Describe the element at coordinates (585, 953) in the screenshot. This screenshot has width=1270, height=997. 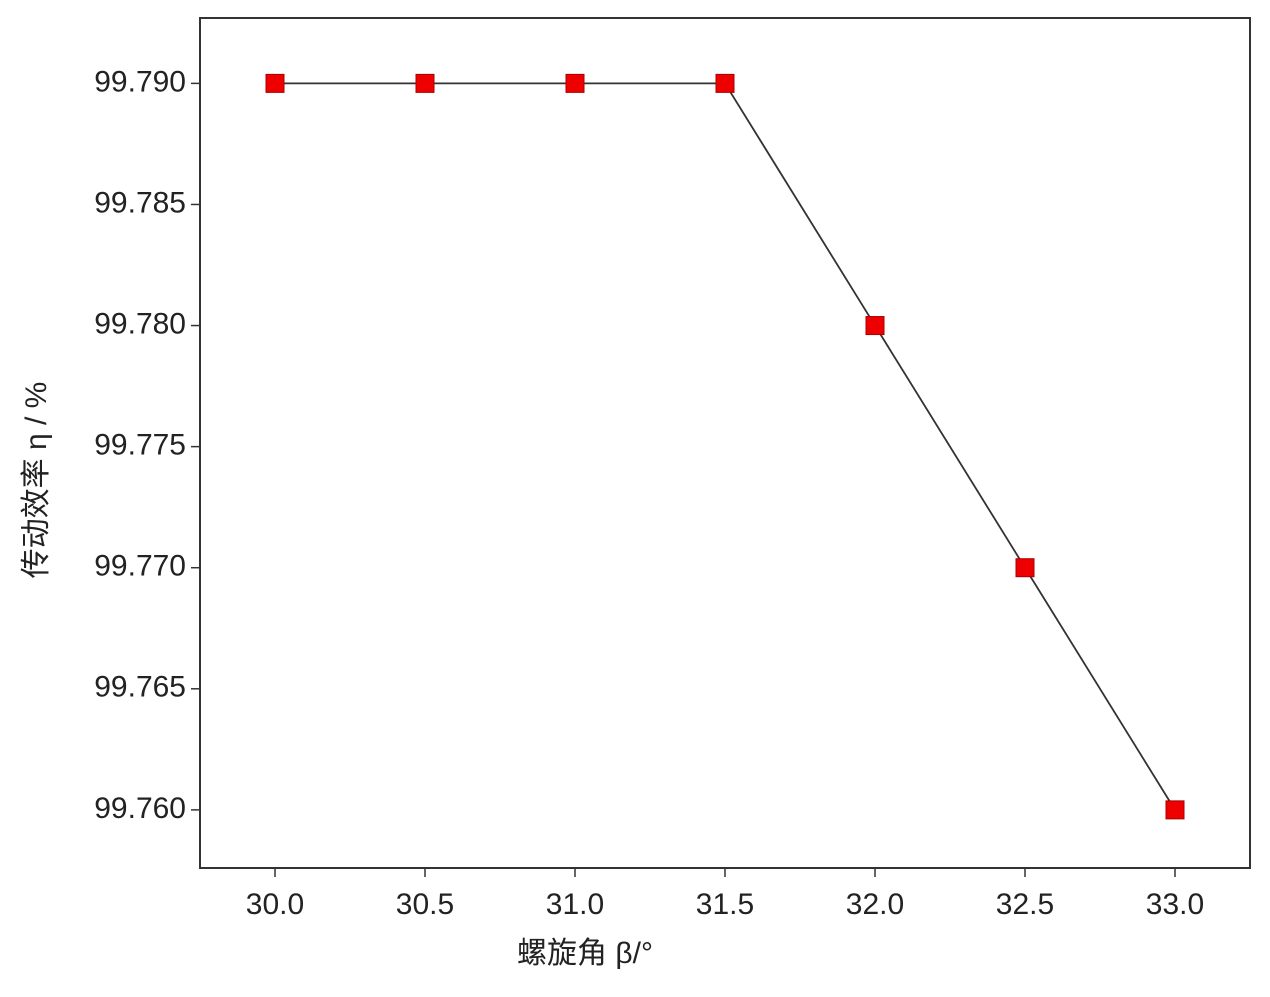
I see `x-axis-label: 螺旋角 β/°` at that location.